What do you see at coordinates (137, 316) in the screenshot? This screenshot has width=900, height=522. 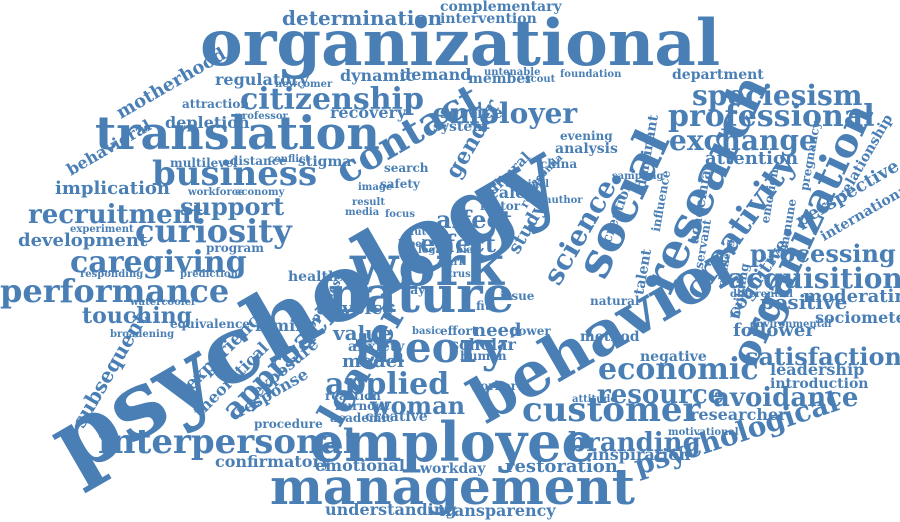 I see `word-touching: touching` at bounding box center [137, 316].